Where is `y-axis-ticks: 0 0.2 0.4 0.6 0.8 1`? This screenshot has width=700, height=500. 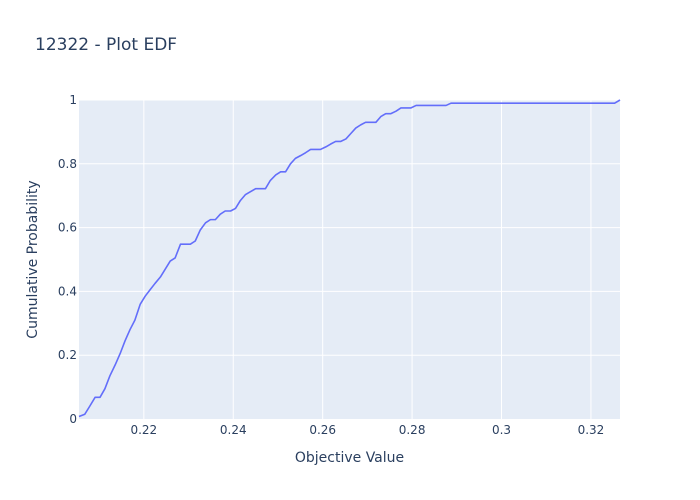 y-axis-ticks: 0 0.2 0.4 0.6 0.8 1 is located at coordinates (67, 259).